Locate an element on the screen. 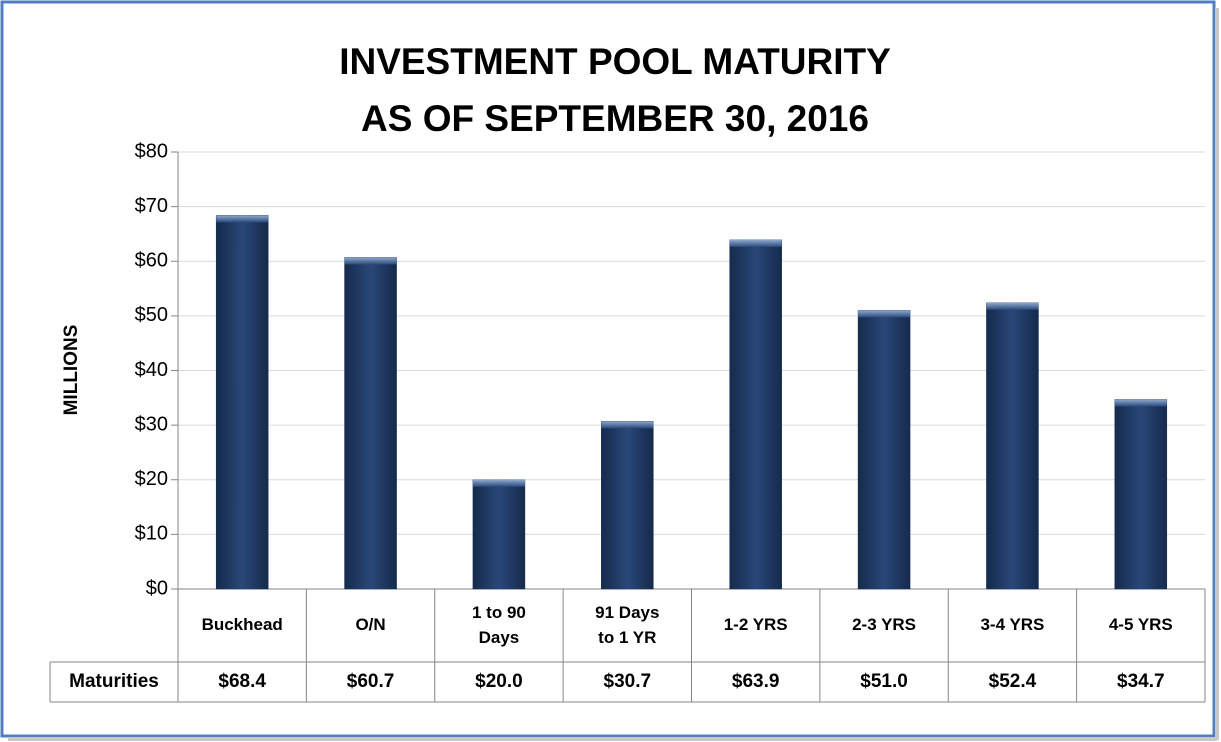 The height and width of the screenshot is (742, 1221). data-label: $52.4 is located at coordinates (1012, 682).